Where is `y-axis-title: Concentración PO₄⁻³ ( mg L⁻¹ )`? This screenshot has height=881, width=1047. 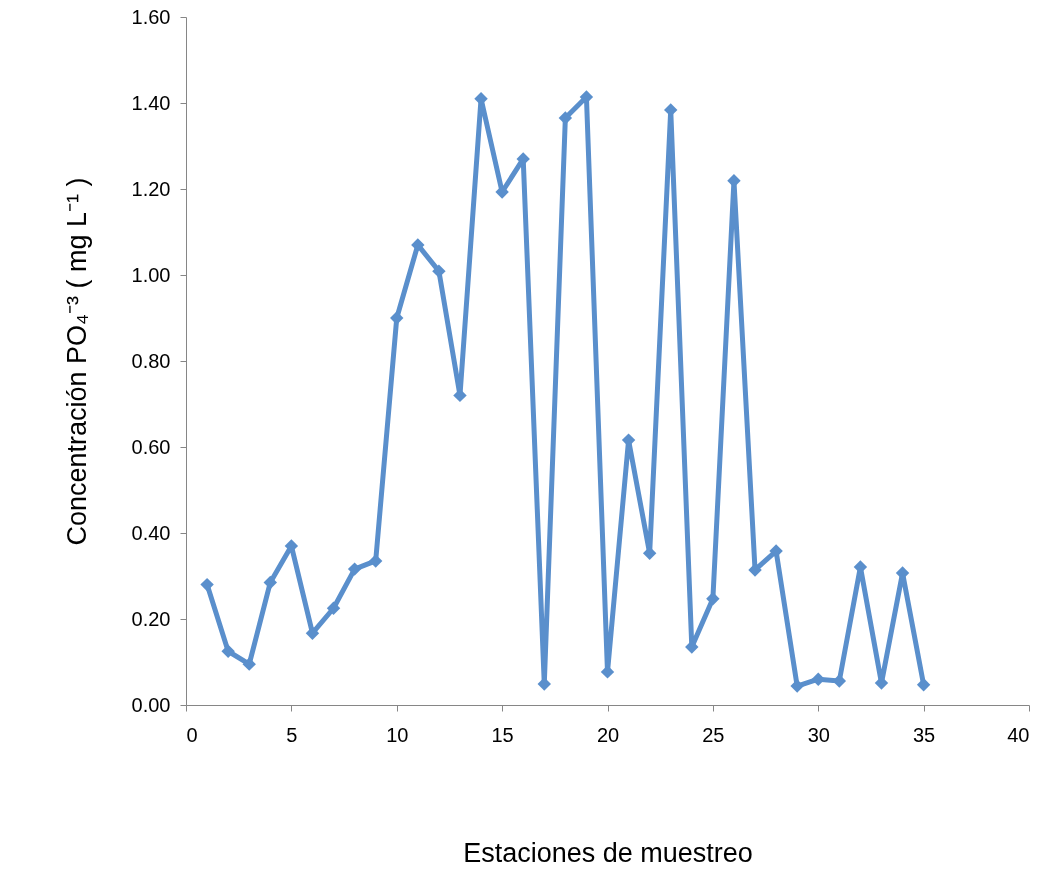 y-axis-title: Concentración PO₄⁻³ ( mg L⁻¹ ) is located at coordinates (76, 361).